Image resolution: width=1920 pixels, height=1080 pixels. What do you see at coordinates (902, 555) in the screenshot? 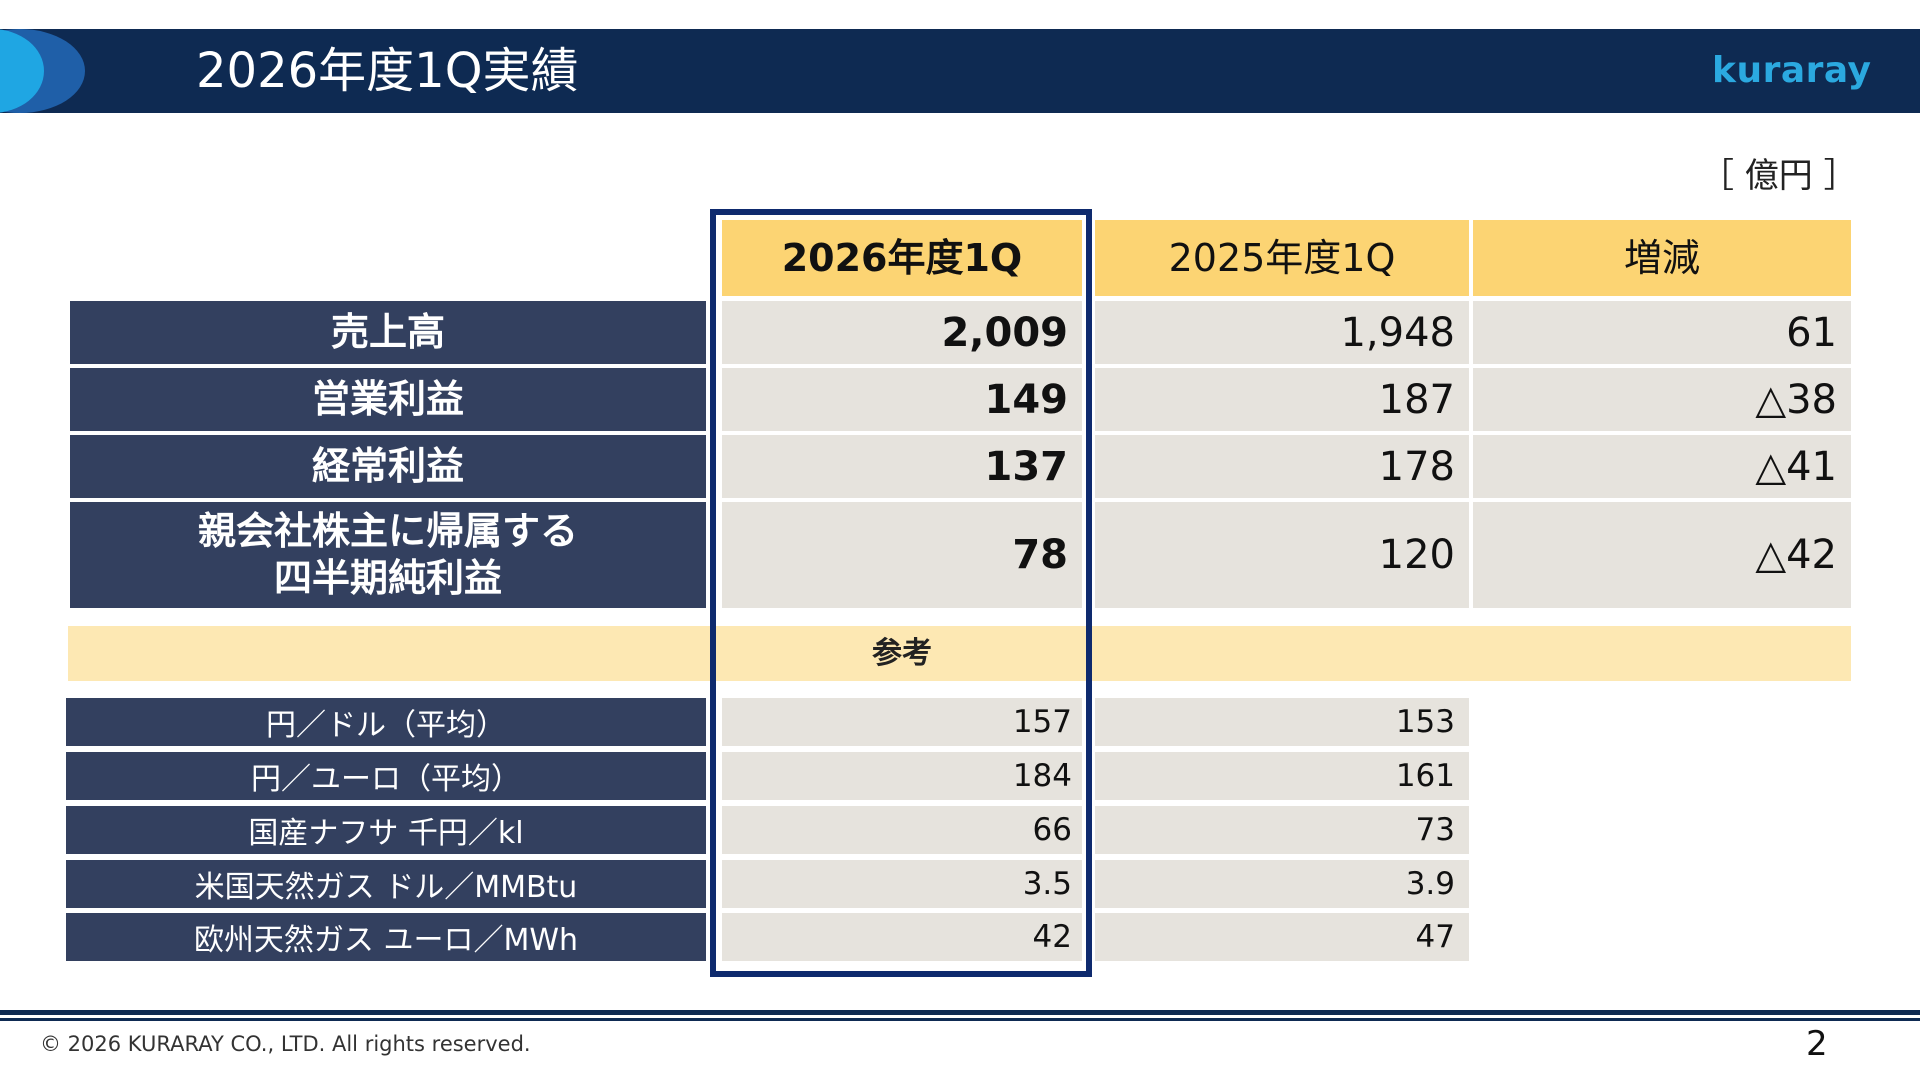
I see `net-income-2026: 78` at bounding box center [902, 555].